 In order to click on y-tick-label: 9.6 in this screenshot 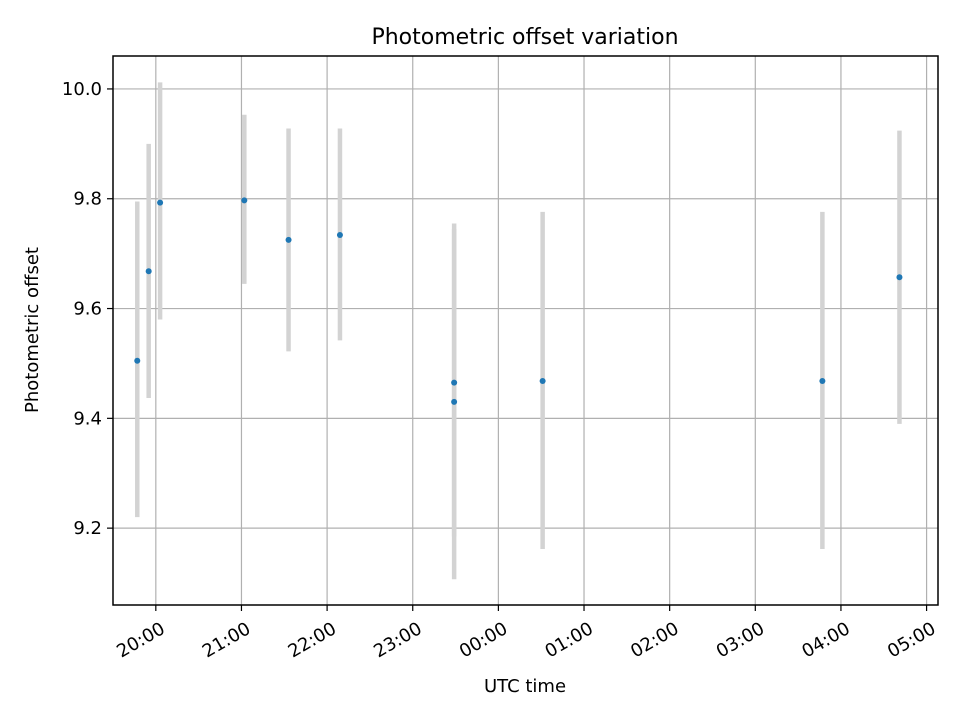, I will do `click(87, 309)`.